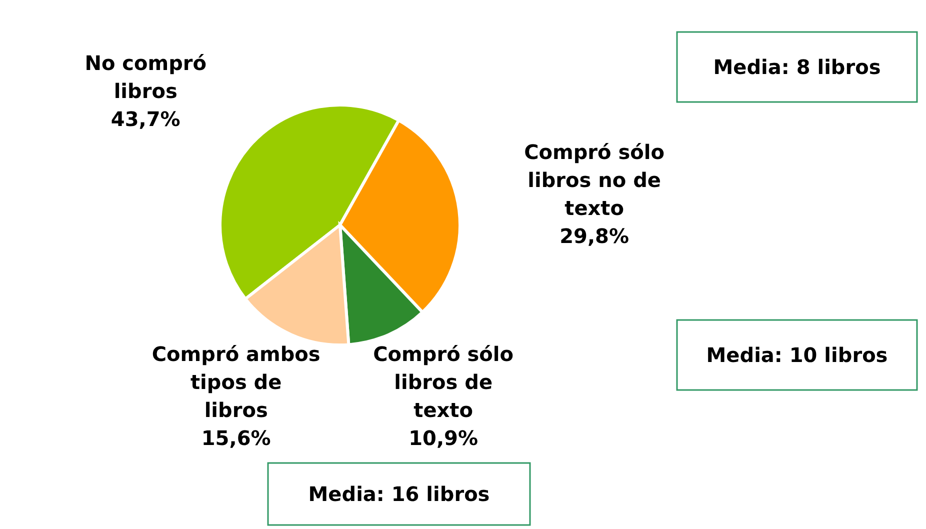 The image size is (926, 529). What do you see at coordinates (594, 180) in the screenshot?
I see `slice-label: Compró sólo libros no de texto` at bounding box center [594, 180].